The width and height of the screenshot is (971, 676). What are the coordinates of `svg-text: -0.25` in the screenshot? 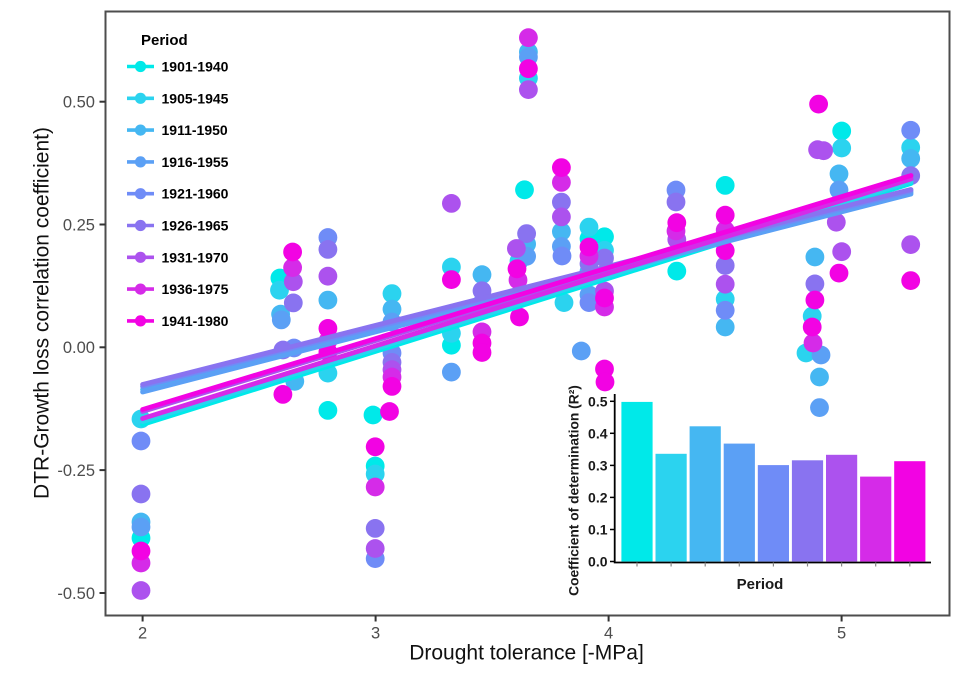 It's located at (76, 471).